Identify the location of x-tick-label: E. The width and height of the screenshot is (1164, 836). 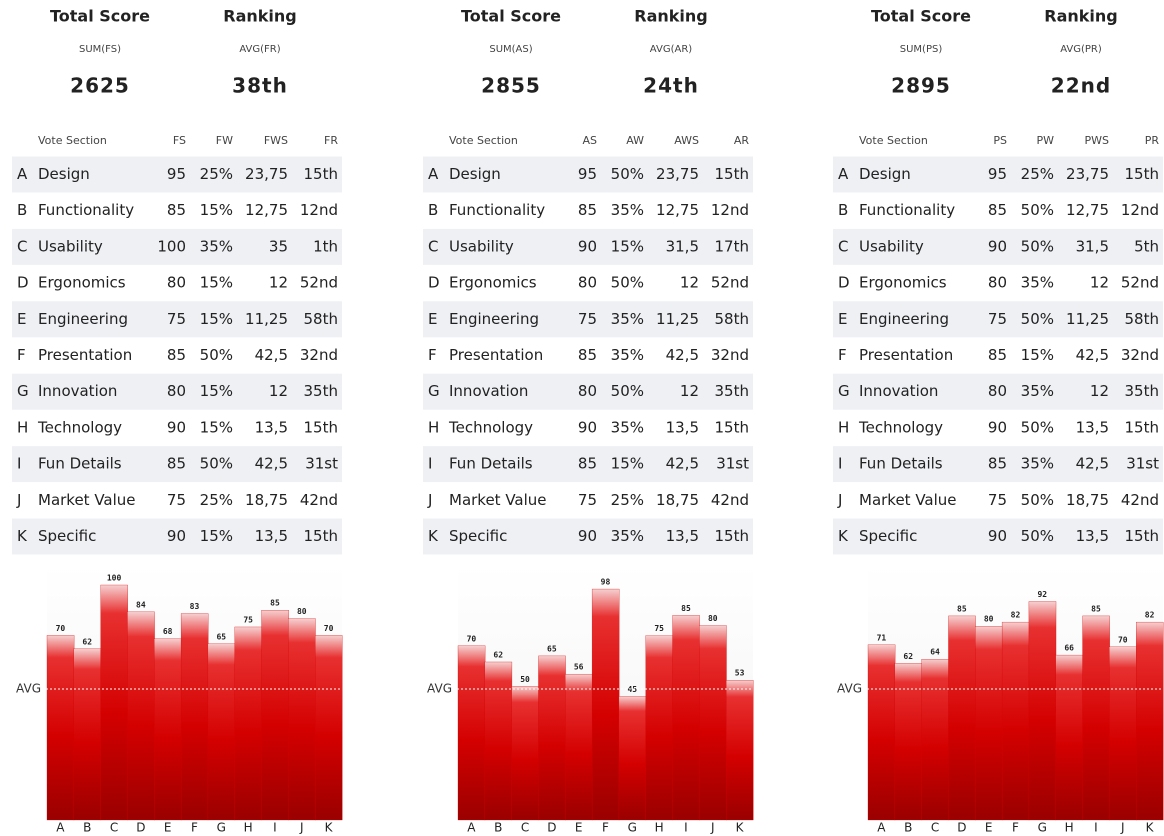
(168, 828).